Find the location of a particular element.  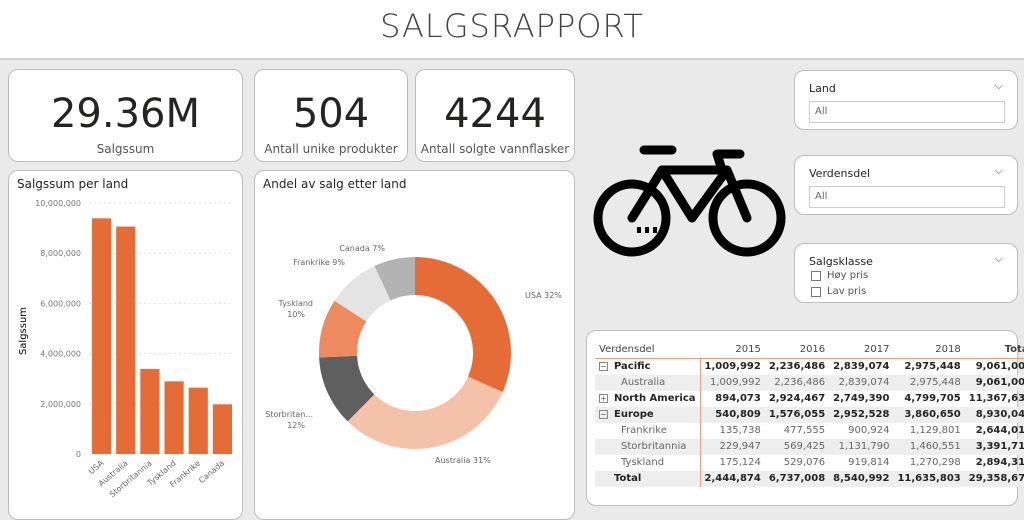

table-cell: 6,737,008 is located at coordinates (797, 478).